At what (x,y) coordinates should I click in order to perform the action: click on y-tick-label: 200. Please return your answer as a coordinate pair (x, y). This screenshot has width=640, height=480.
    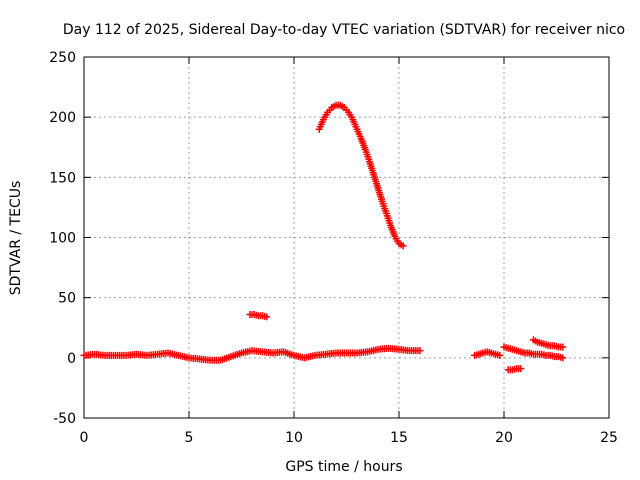
    Looking at the image, I should click on (62, 118).